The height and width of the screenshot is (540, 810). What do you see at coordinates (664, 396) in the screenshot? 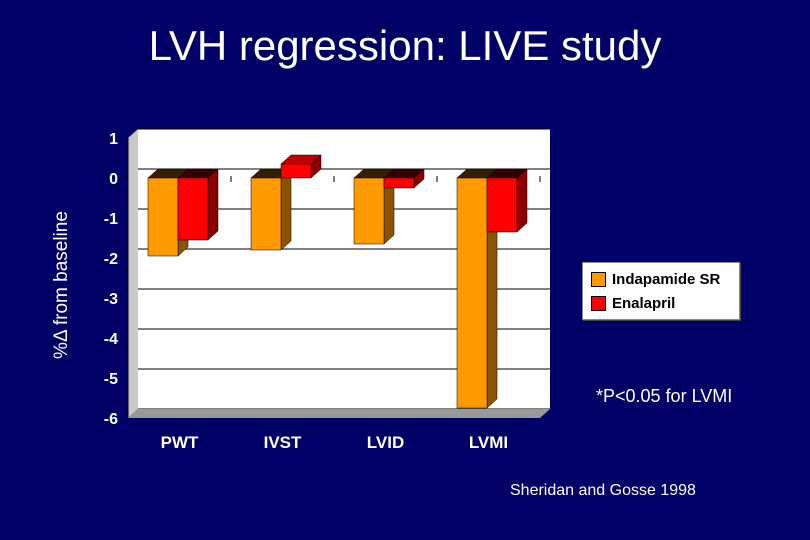
I see `footnote: *P<0.05 for LVMI` at bounding box center [664, 396].